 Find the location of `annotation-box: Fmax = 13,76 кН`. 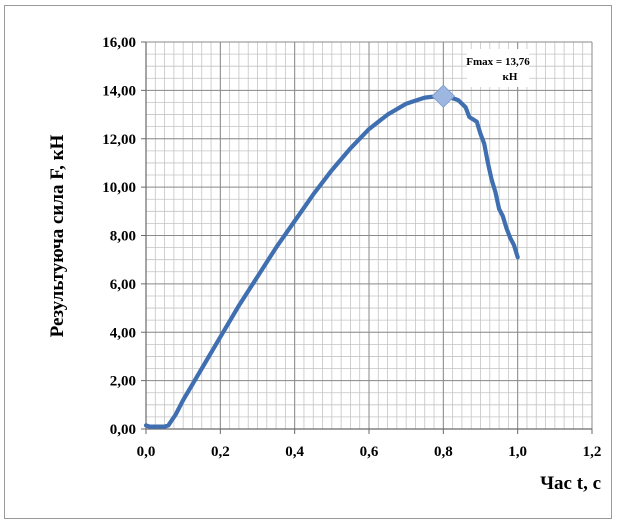

annotation-box: Fmax = 13,76 кН is located at coordinates (498, 68).